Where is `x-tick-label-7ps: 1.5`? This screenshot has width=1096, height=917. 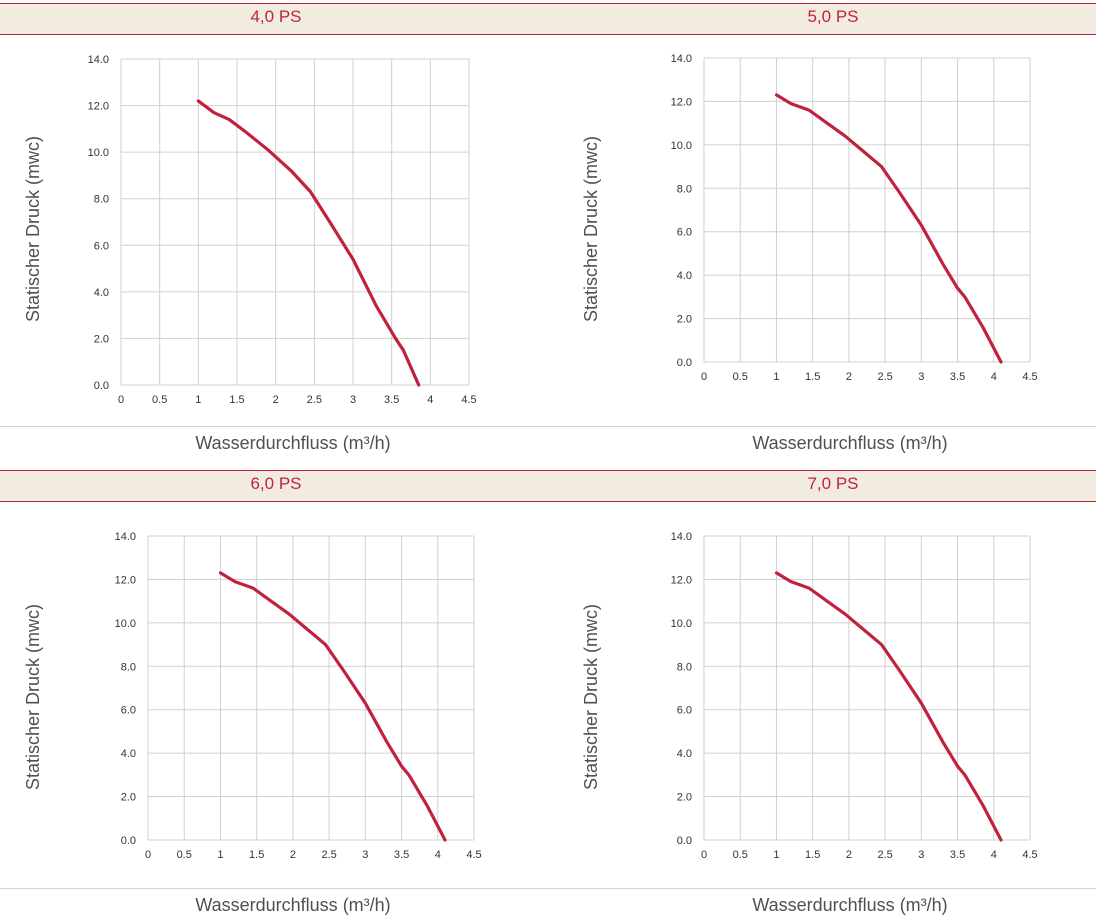
x-tick-label-7ps: 1.5 is located at coordinates (812, 855).